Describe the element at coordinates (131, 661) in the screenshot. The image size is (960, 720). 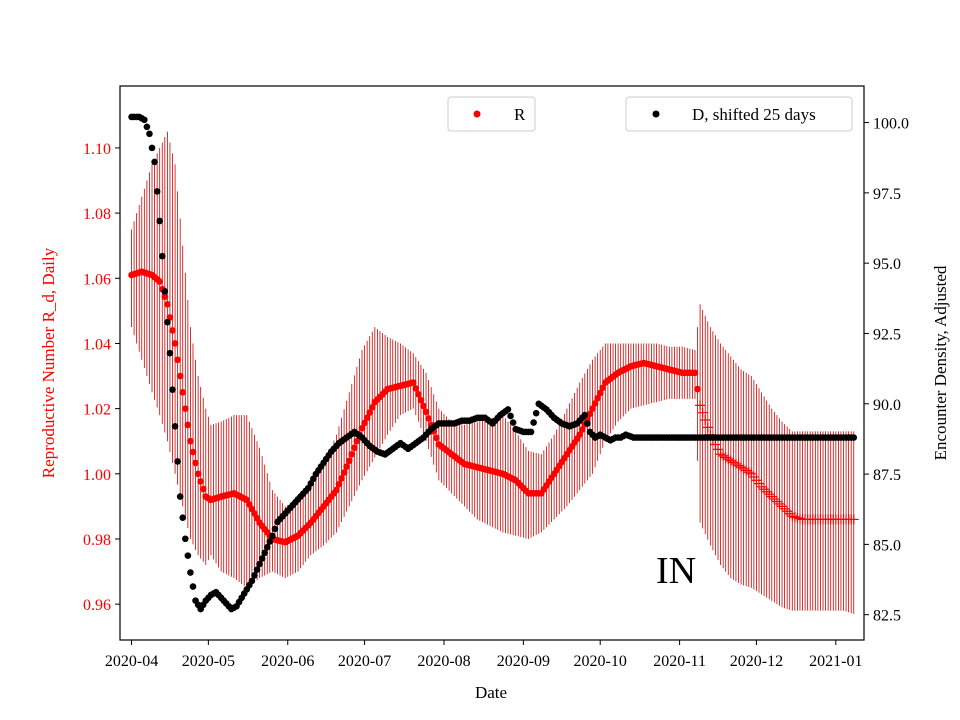
I see `x-tick-label: 2020-04` at that location.